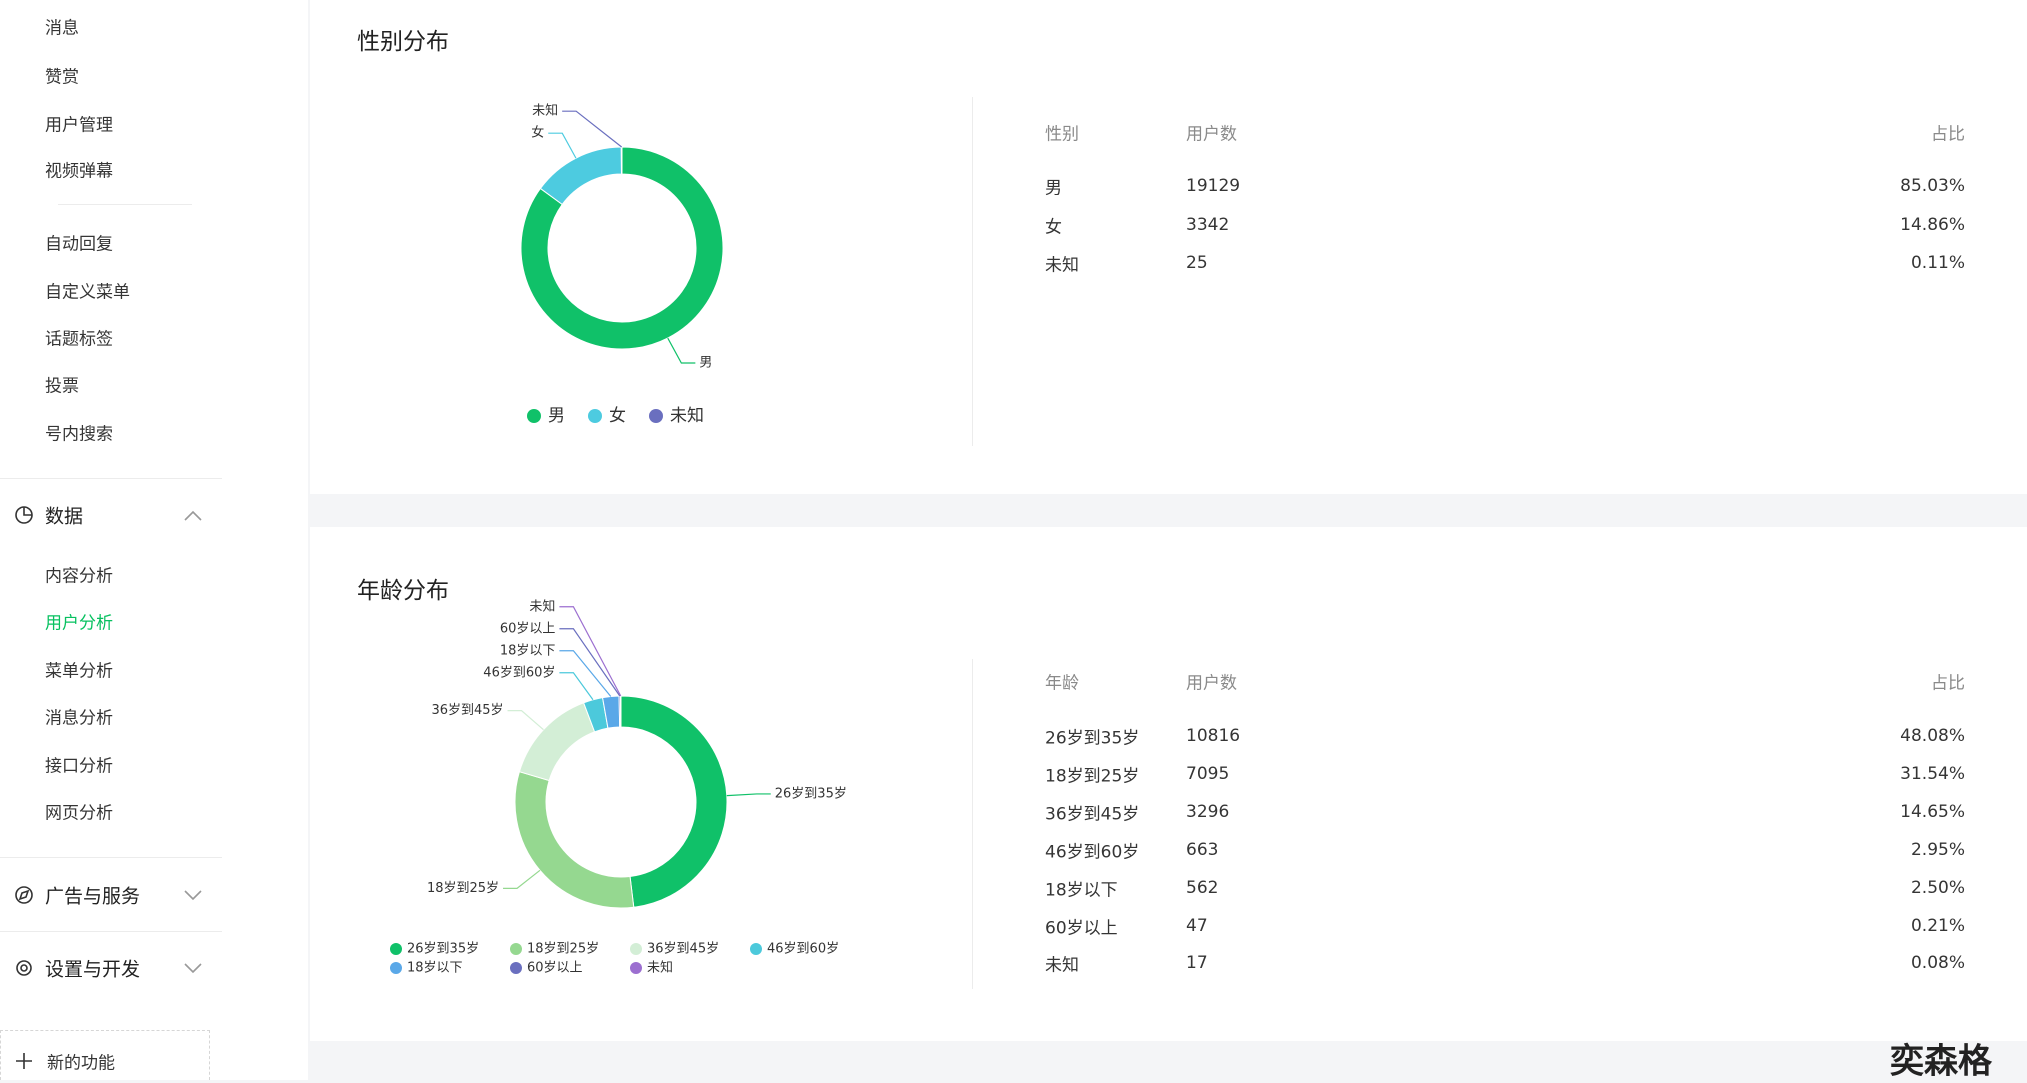 This screenshot has width=2027, height=1083. What do you see at coordinates (79, 171) in the screenshot?
I see `menu-item: 视频弹幕` at bounding box center [79, 171].